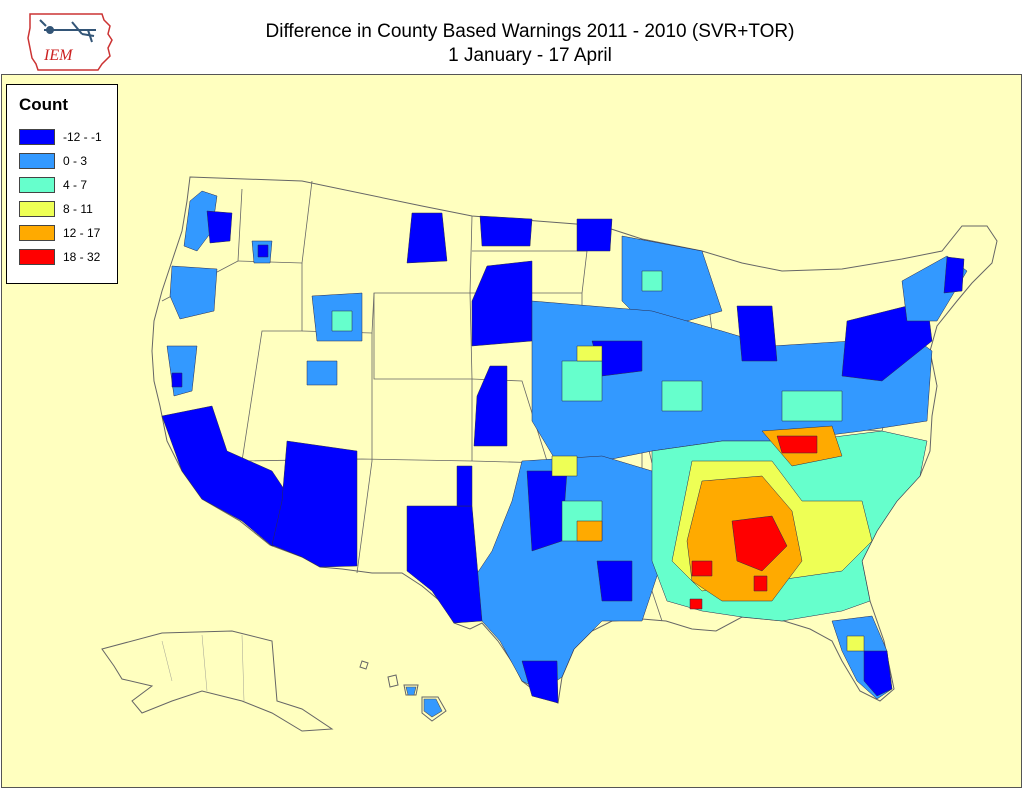 Image resolution: width=1023 pixels, height=790 pixels. Describe the element at coordinates (44, 104) in the screenshot. I see `legend-title: Count` at that location.